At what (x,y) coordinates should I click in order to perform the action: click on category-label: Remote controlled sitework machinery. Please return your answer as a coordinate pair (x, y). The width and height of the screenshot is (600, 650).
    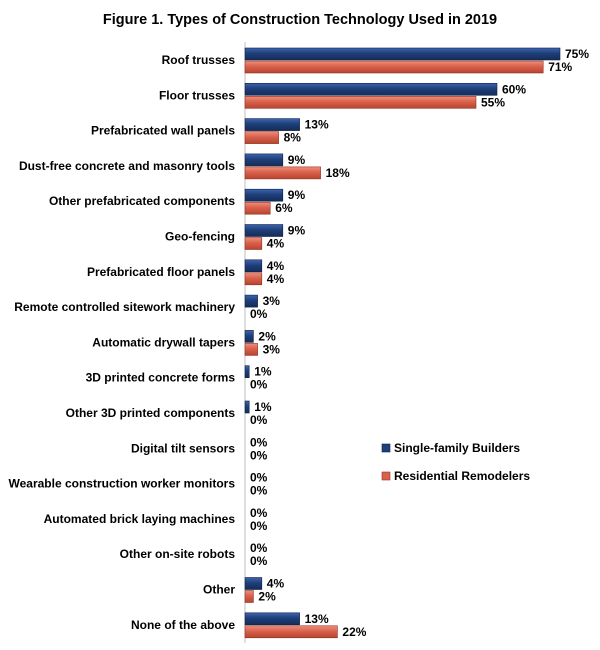
    Looking at the image, I should click on (124, 307).